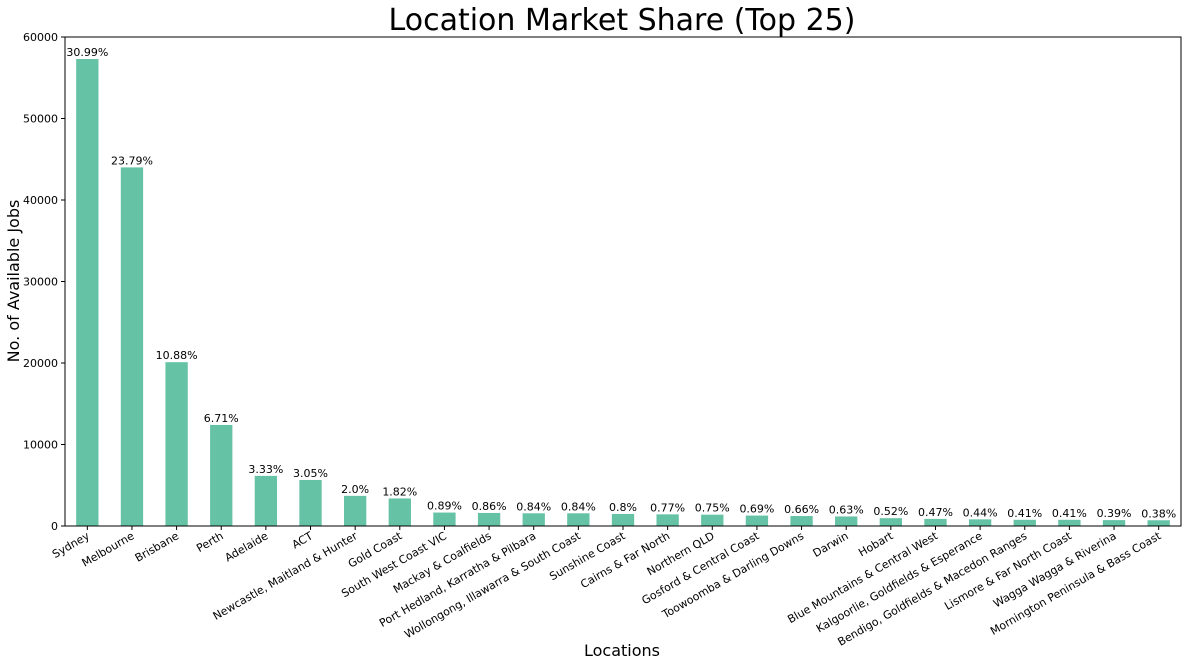 The image size is (1187, 666). What do you see at coordinates (355, 489) in the screenshot?
I see `data-label: 2.0%` at bounding box center [355, 489].